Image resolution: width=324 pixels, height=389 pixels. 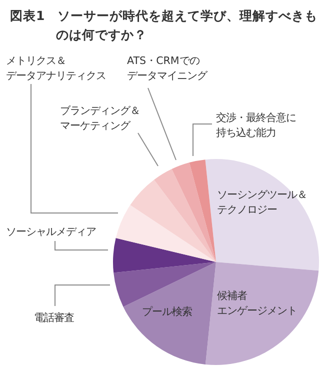 I want to click on slice-label: プール検索, so click(x=167, y=312).